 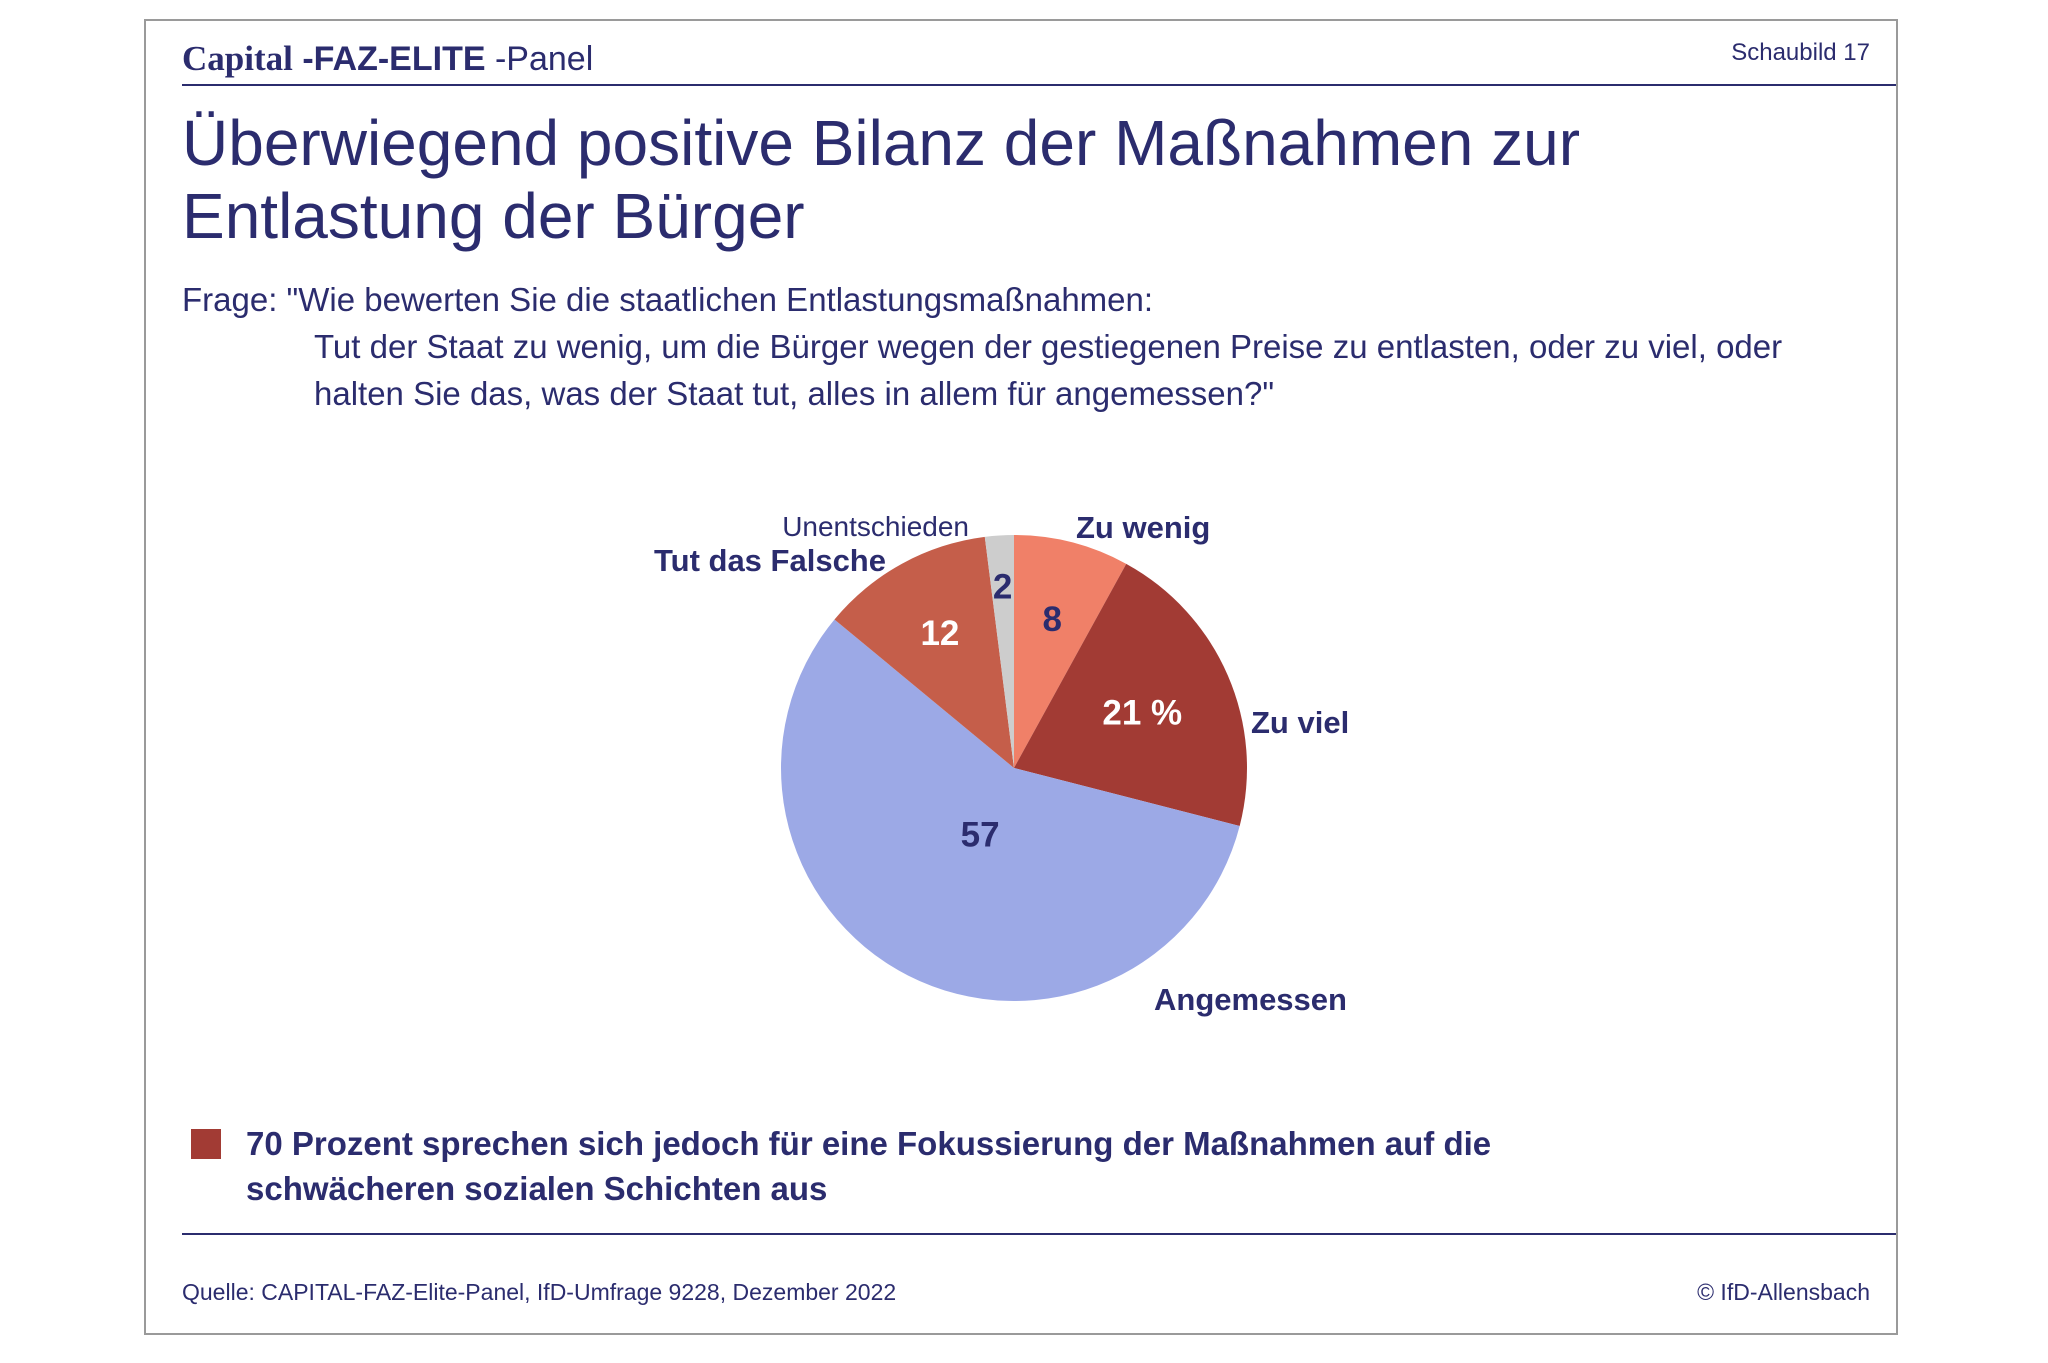 What do you see at coordinates (544, 59) in the screenshot?
I see `brand-panel: -Panel` at bounding box center [544, 59].